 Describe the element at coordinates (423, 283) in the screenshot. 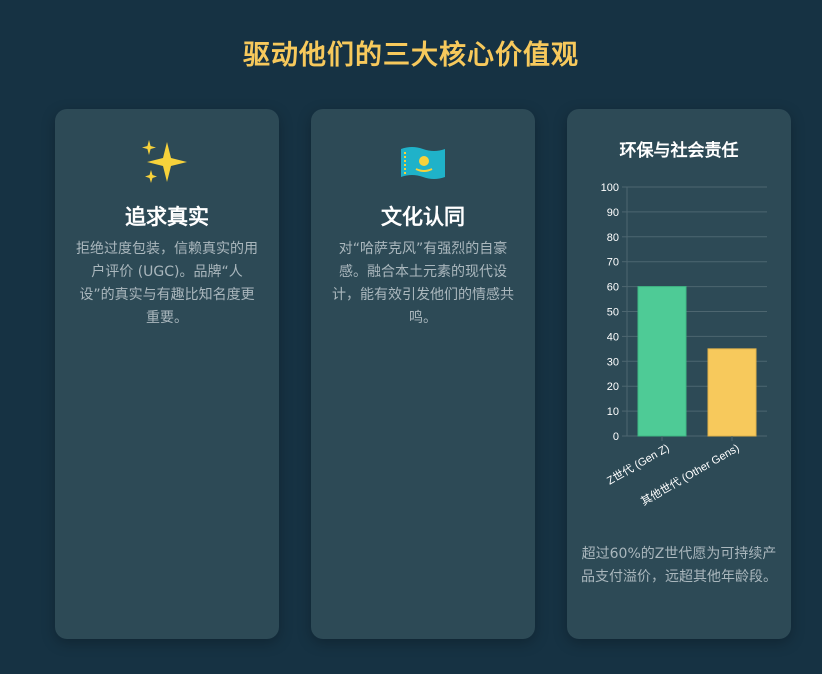

I see `card-description: 对“哈萨克风”有强烈的自豪感。融合本土元素的现代设计，能有效引发他们的情感共鸣。` at that location.